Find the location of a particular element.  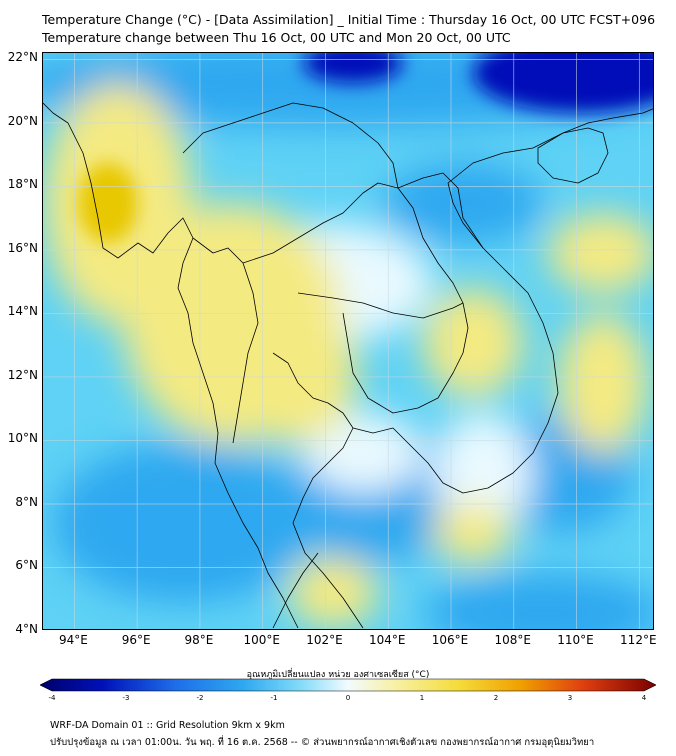

colorbar-tick-label: 3 is located at coordinates (570, 698).